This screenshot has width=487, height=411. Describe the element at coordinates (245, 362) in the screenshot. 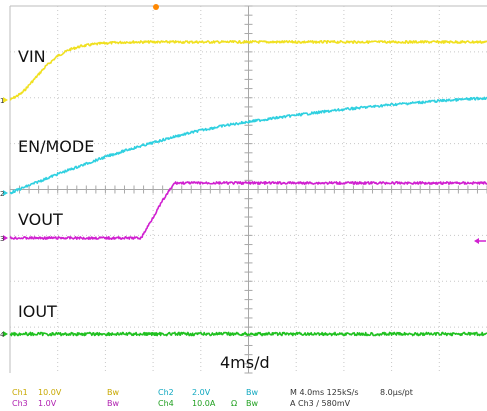

I see `time-division-label: 4ms/d` at that location.